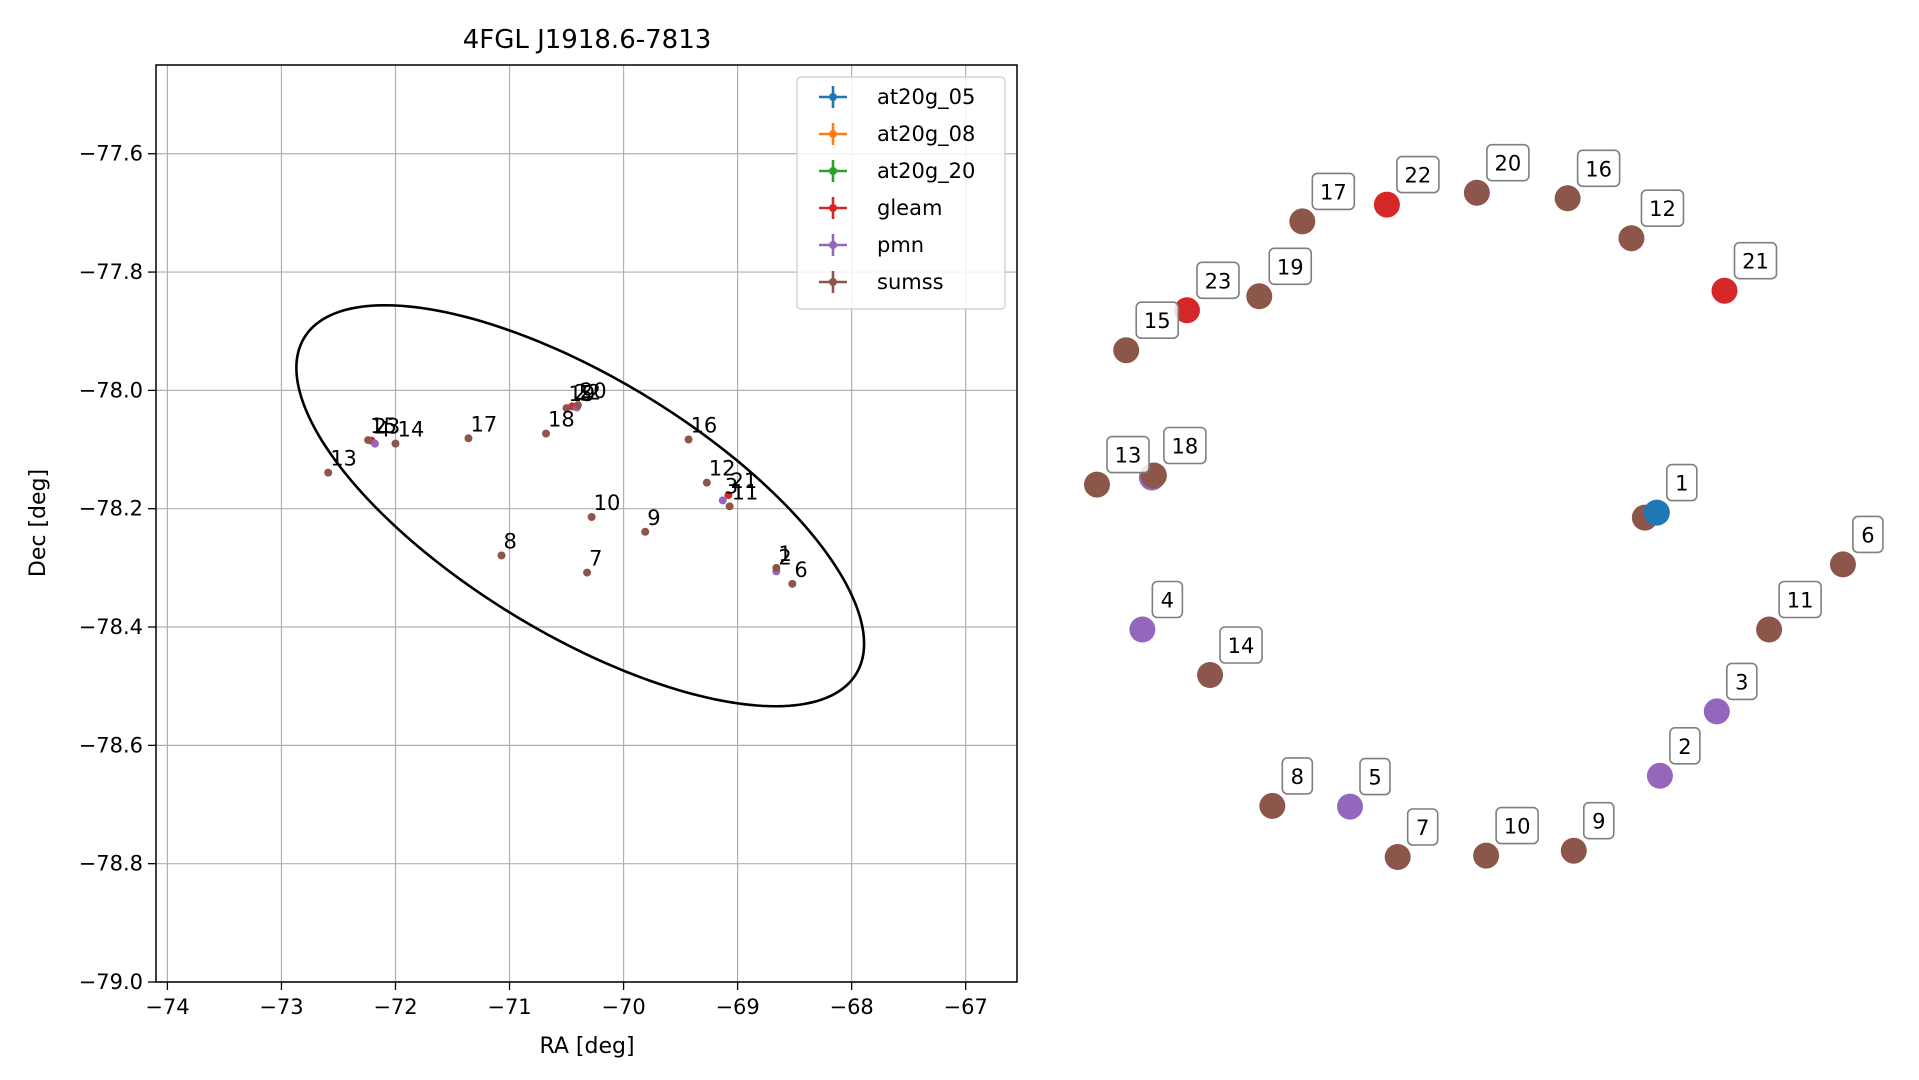 The image size is (1919, 1080). I want to click on layout-label-5: 5, so click(1374, 778).